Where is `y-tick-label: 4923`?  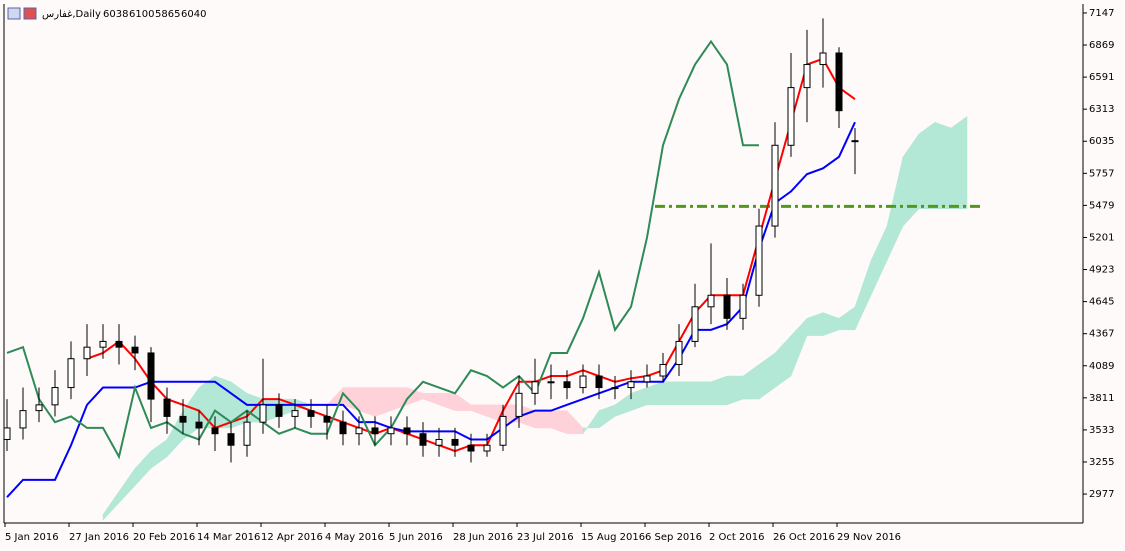 y-tick-label: 4923 is located at coordinates (1101, 270).